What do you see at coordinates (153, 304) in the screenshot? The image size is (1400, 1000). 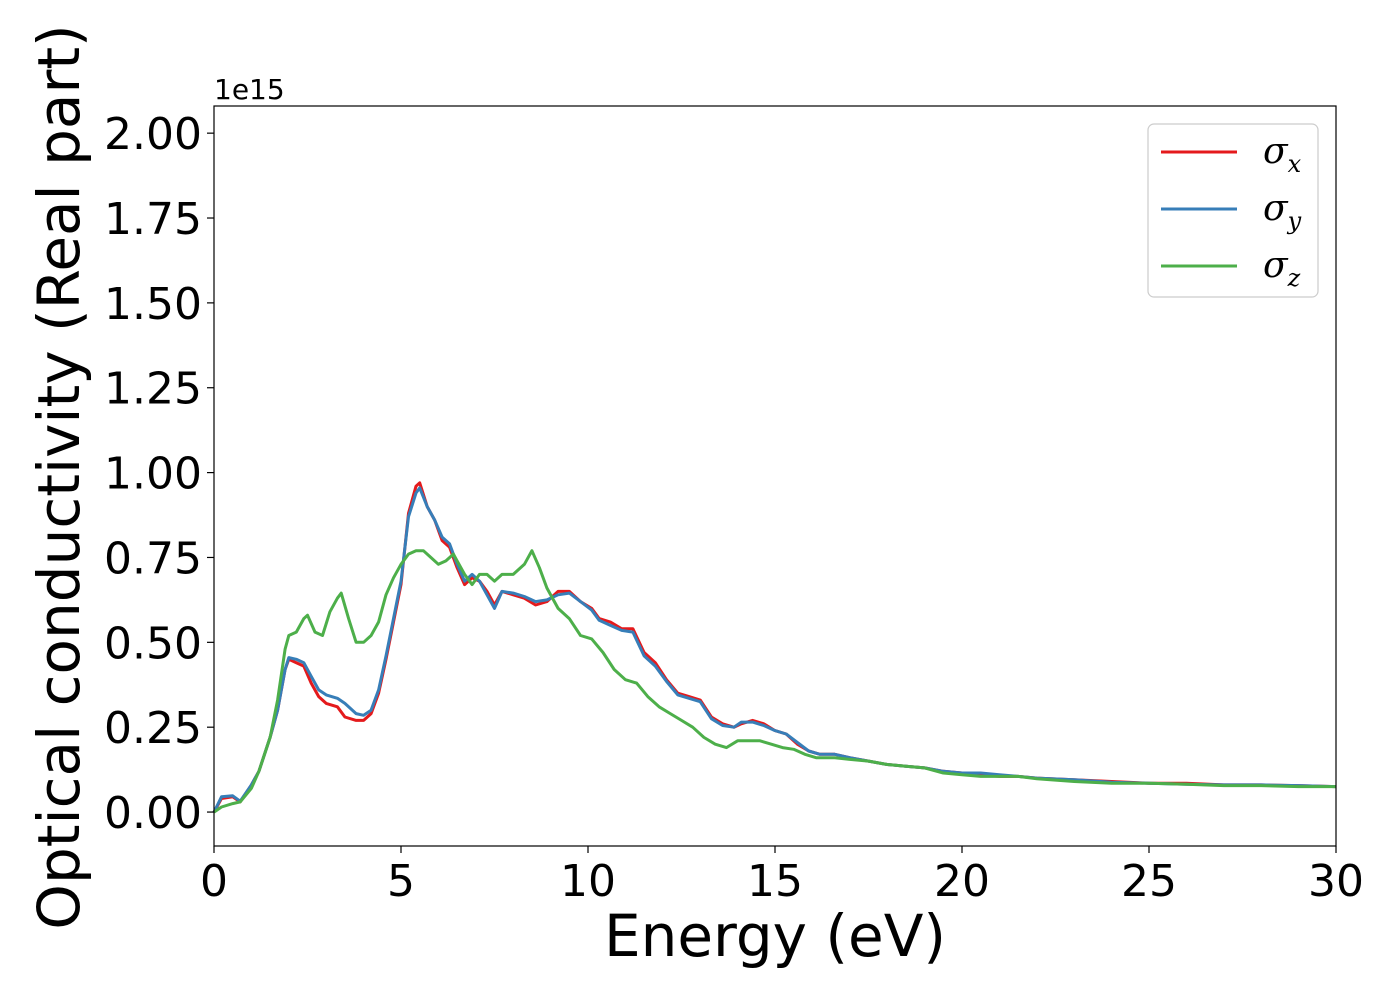 I see `y-tick-label: 1.50` at bounding box center [153, 304].